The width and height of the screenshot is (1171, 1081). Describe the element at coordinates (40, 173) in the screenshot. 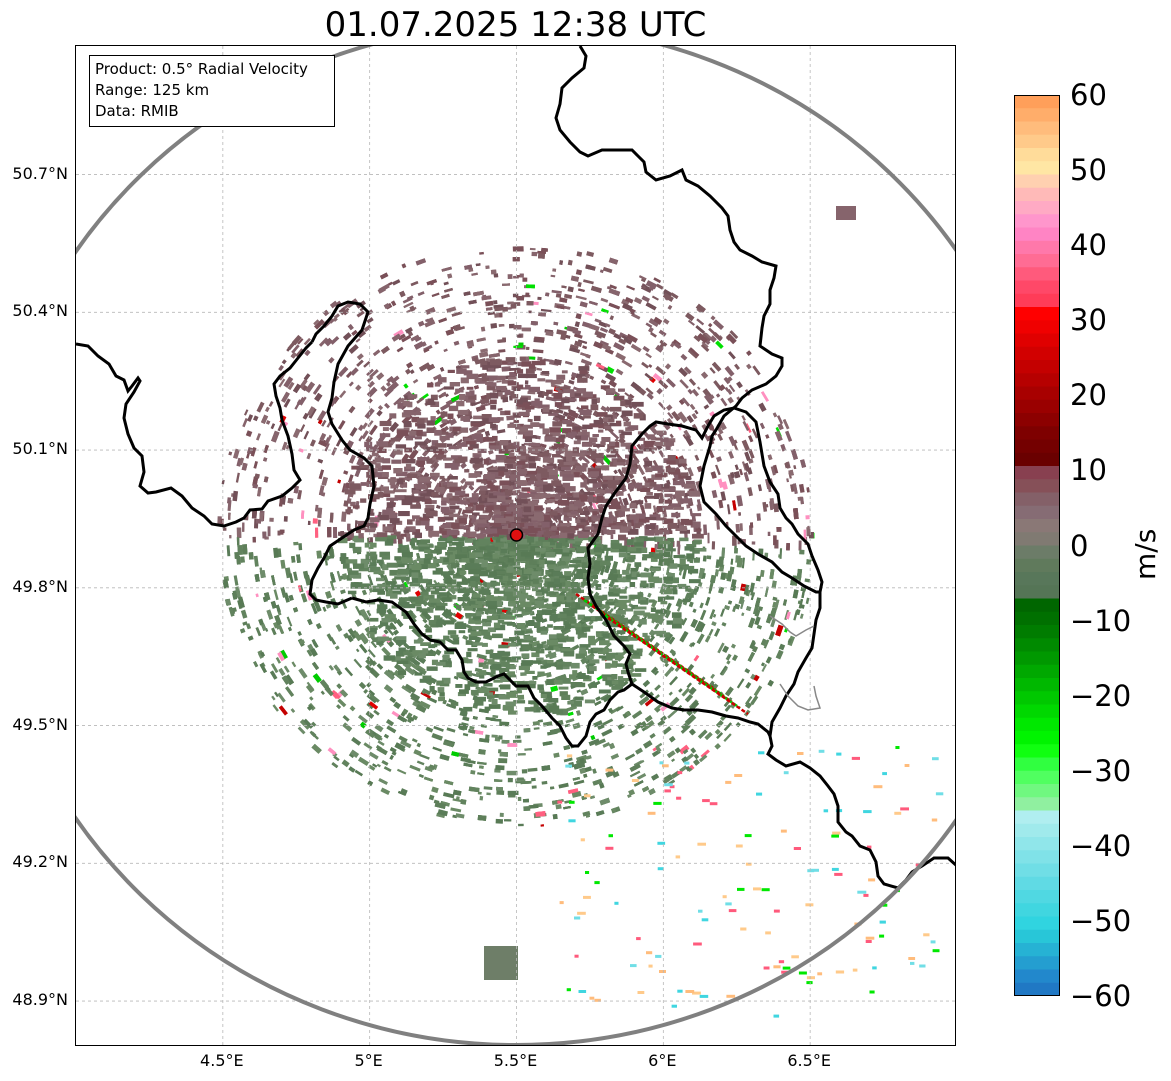

I see `latitude-tick-label: 50.7°N` at that location.